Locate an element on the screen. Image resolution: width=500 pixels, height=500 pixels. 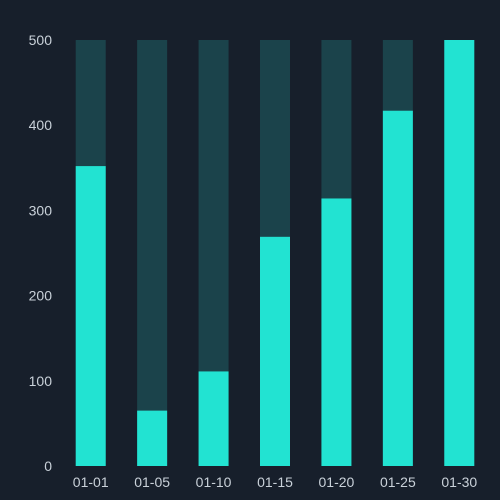
y-tick-label: 200 is located at coordinates (41, 296).